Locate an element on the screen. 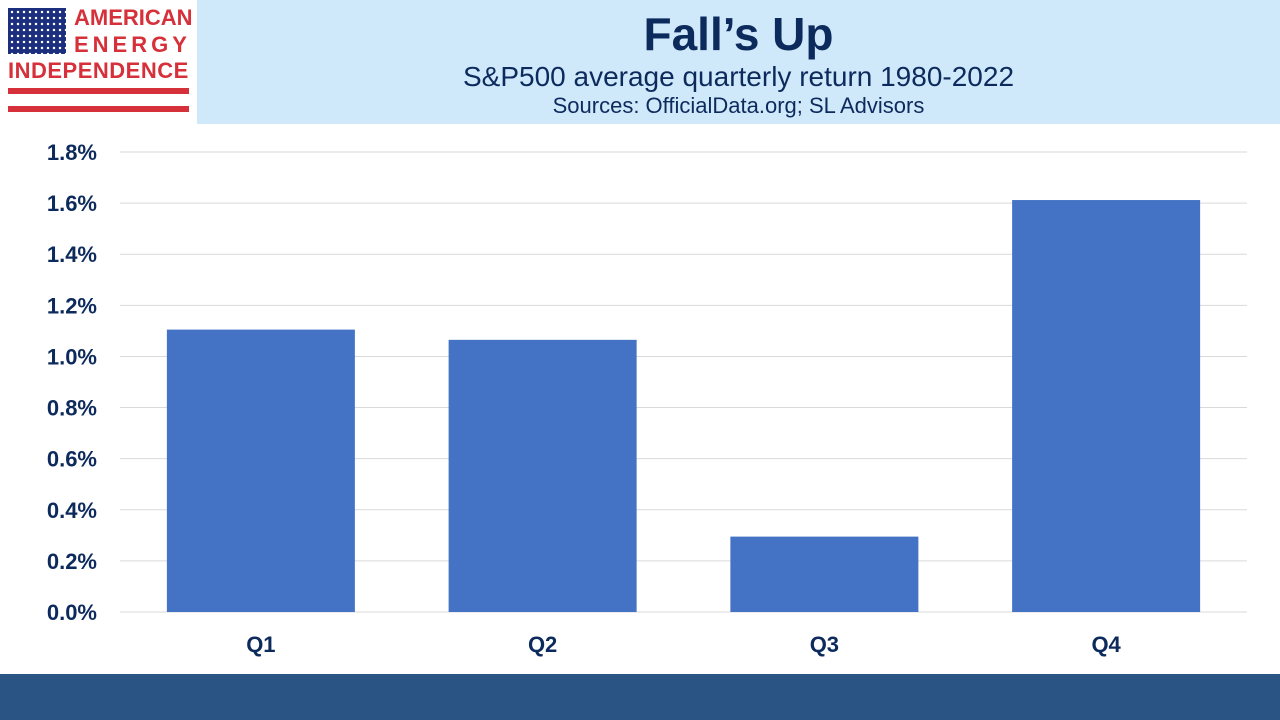 The image size is (1280, 720). flag-icon is located at coordinates (37, 31).